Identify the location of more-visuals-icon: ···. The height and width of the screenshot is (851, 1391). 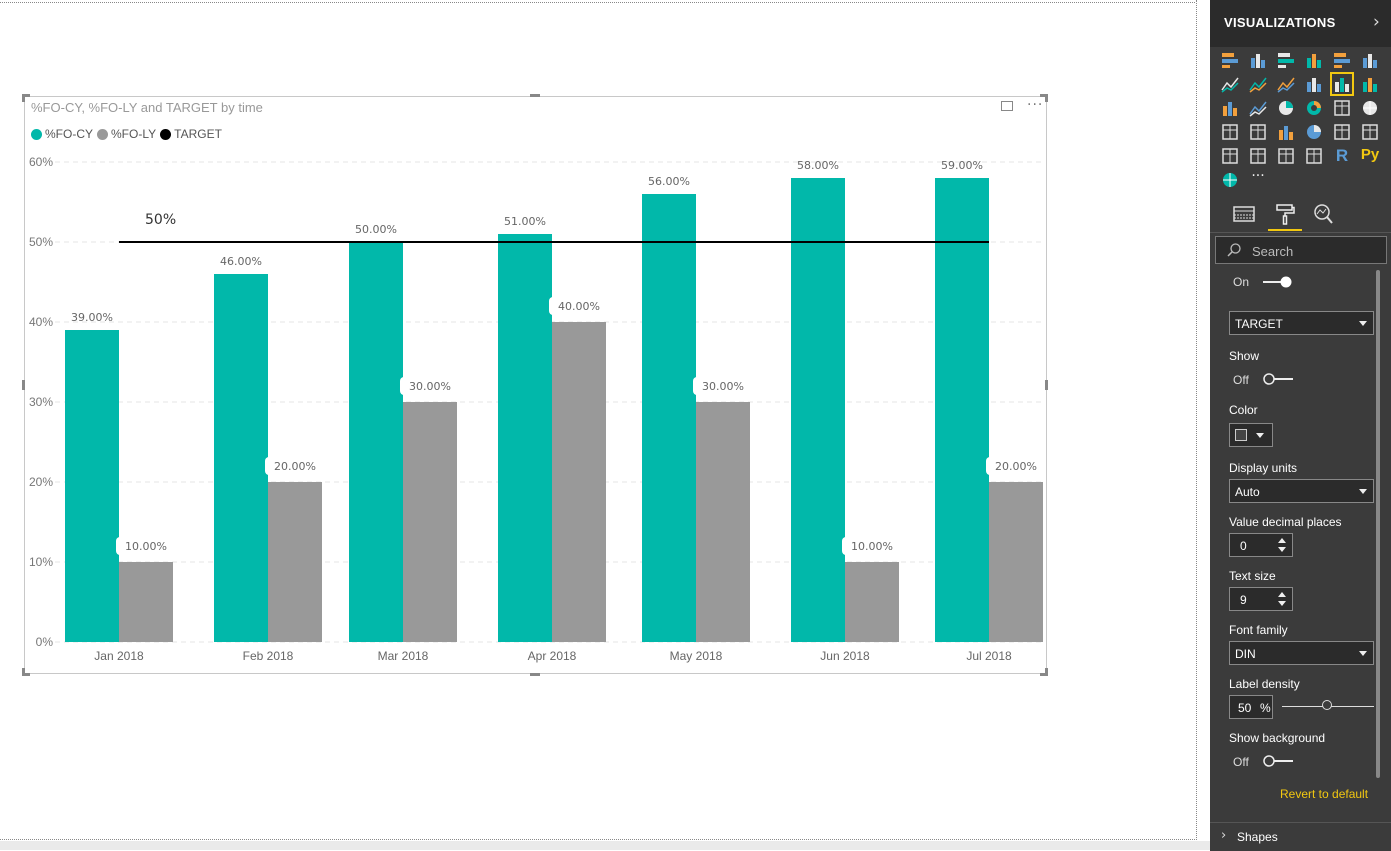
(1258, 176).